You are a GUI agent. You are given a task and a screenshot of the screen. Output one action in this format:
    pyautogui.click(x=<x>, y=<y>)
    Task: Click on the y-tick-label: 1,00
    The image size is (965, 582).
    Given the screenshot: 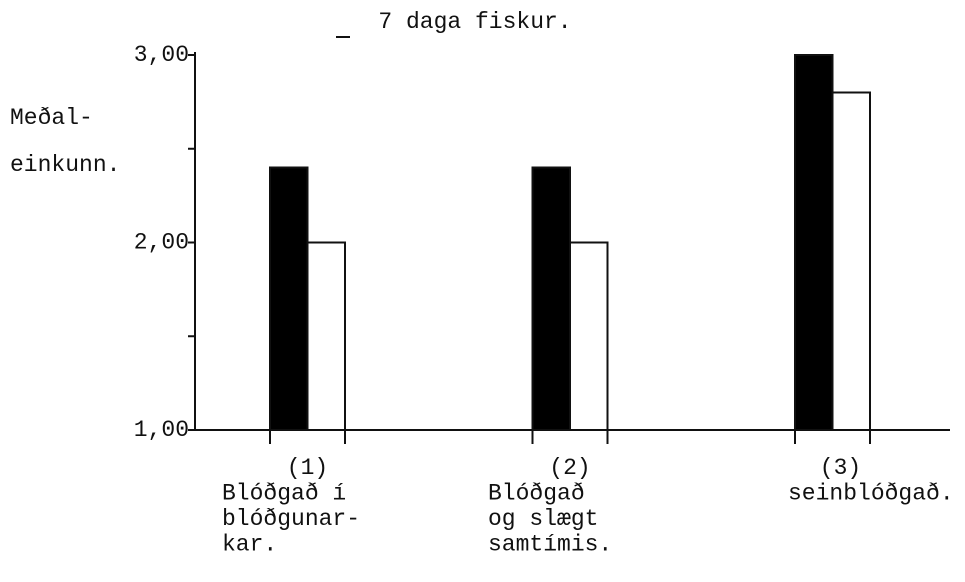 What is the action you would take?
    pyautogui.click(x=161, y=430)
    